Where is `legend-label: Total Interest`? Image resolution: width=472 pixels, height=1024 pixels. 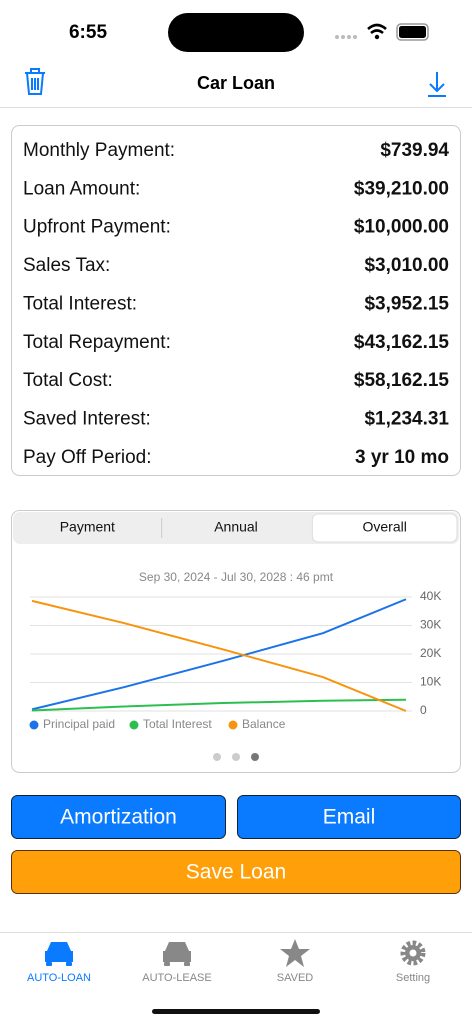 legend-label: Total Interest is located at coordinates (177, 724).